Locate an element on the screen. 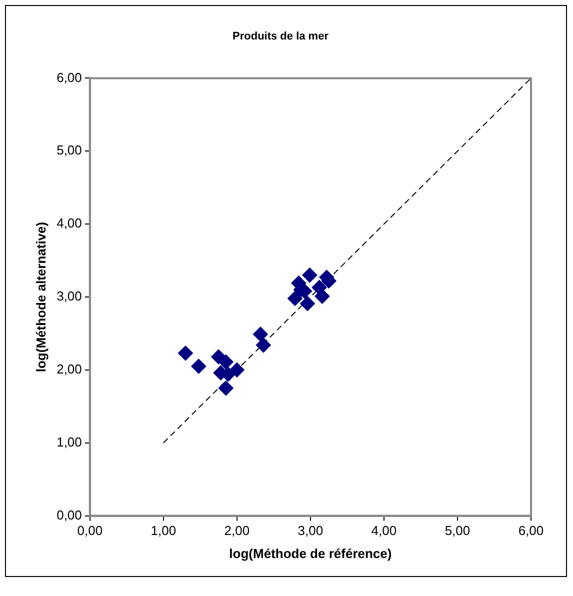  y-tick-label: 1,00 is located at coordinates (69, 442).